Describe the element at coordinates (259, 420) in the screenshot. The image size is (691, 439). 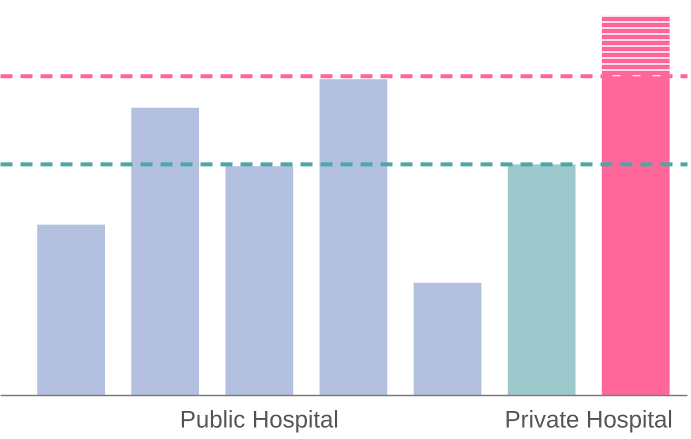
I see `text: Public Hospital` at that location.